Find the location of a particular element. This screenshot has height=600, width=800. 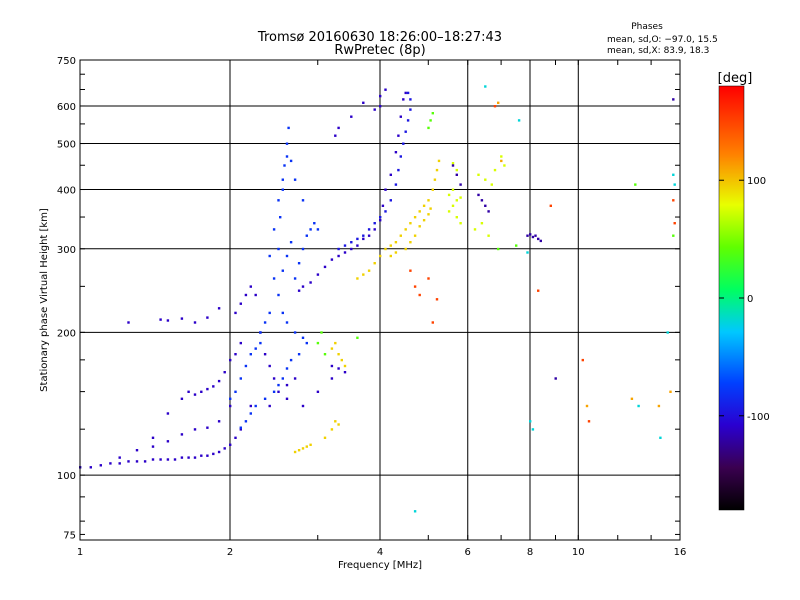

x-tick-label: 16 is located at coordinates (680, 552).